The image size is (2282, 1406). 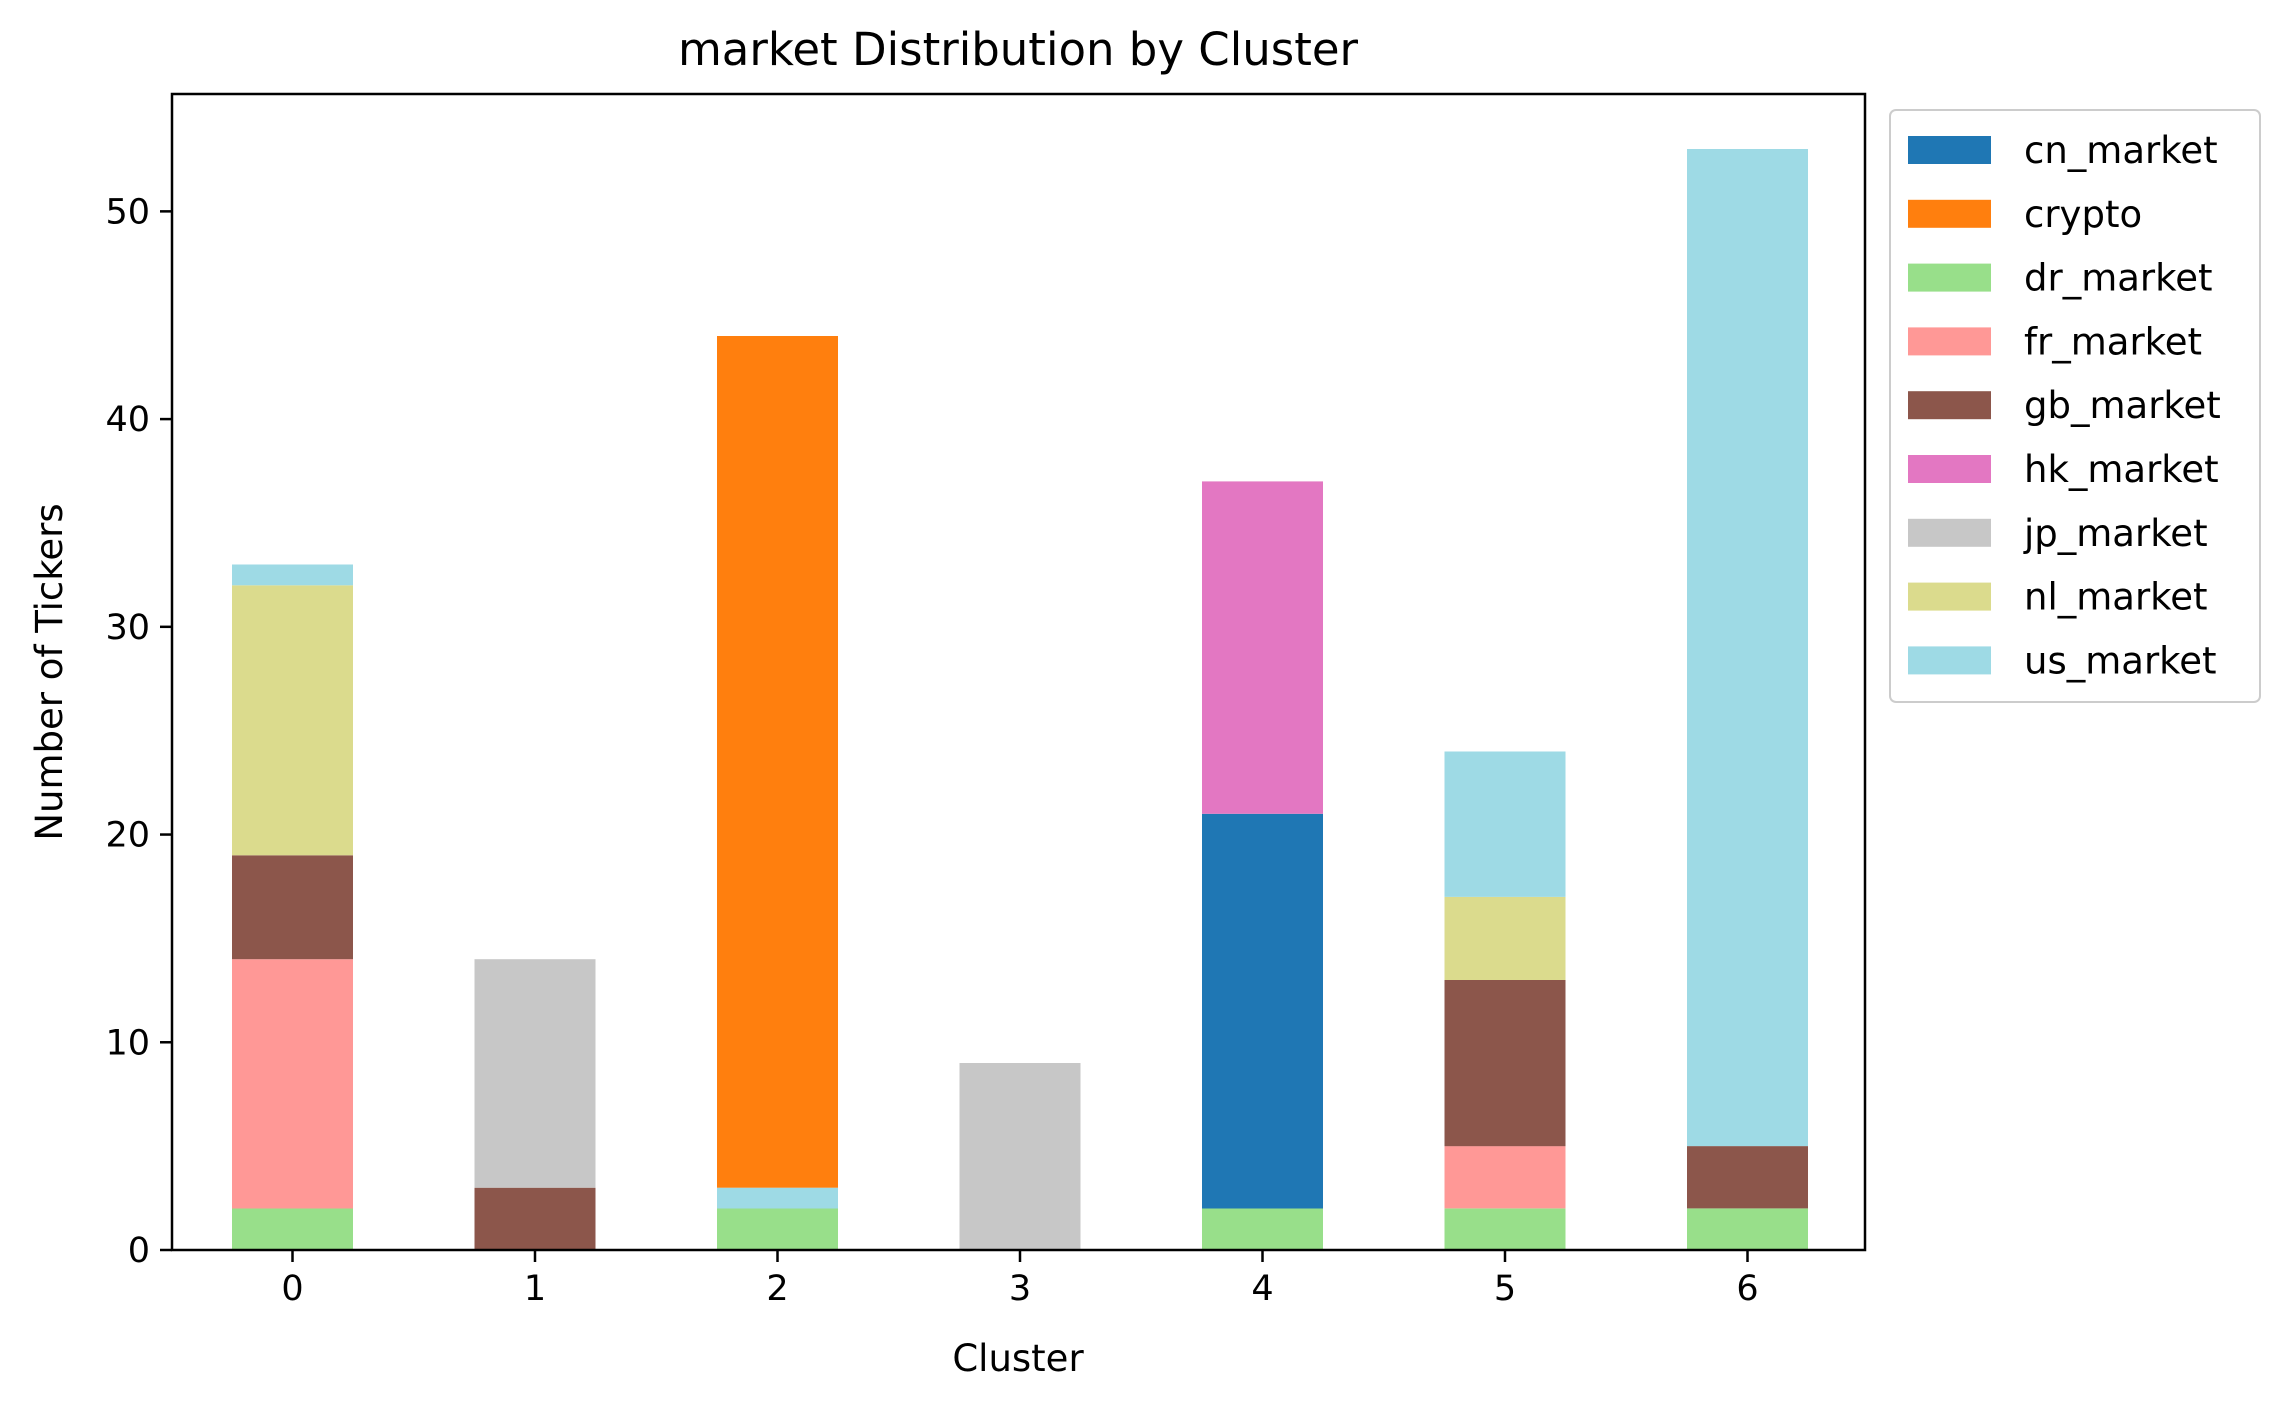 What do you see at coordinates (1018, 49) in the screenshot?
I see `chart-title: market Distribution by Cluster` at bounding box center [1018, 49].